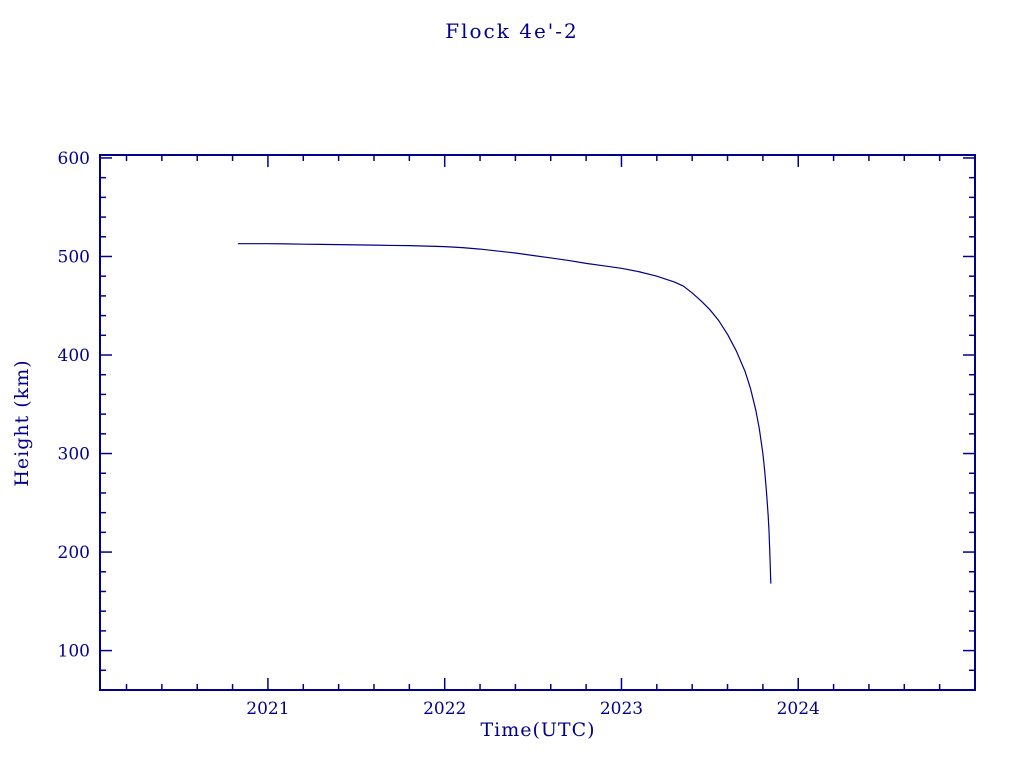 The image size is (1024, 768). Describe the element at coordinates (267, 709) in the screenshot. I see `x-tick-label: 2021` at that location.